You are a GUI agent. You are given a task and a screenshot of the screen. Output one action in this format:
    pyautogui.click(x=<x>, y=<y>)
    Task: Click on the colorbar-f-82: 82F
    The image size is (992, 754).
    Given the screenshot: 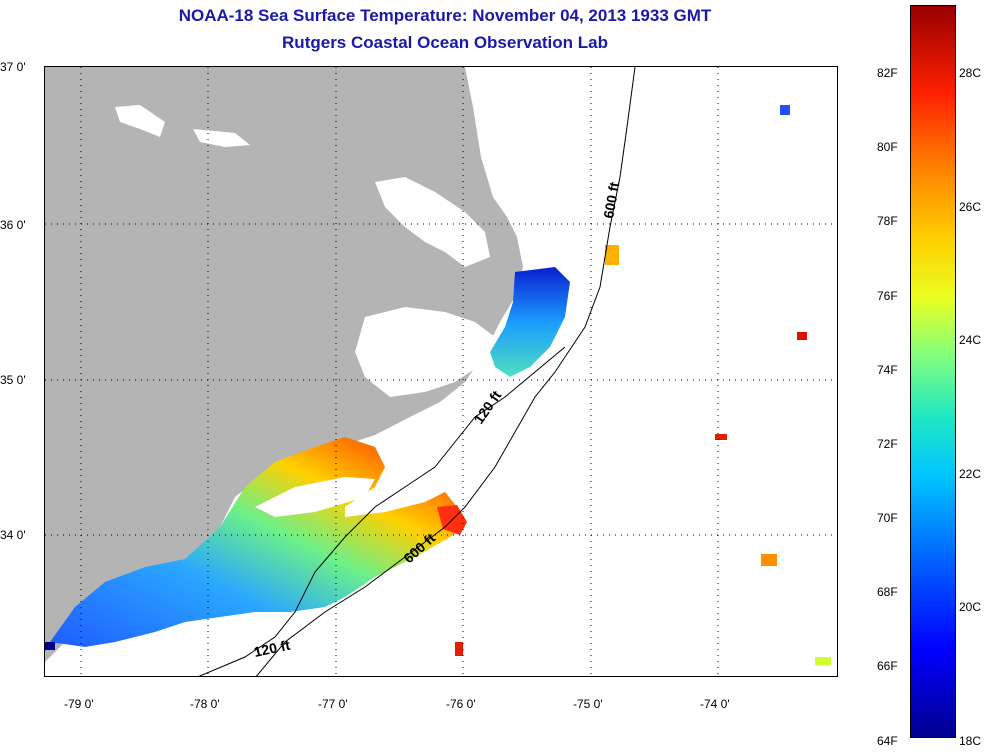 What is the action you would take?
    pyautogui.click(x=887, y=73)
    